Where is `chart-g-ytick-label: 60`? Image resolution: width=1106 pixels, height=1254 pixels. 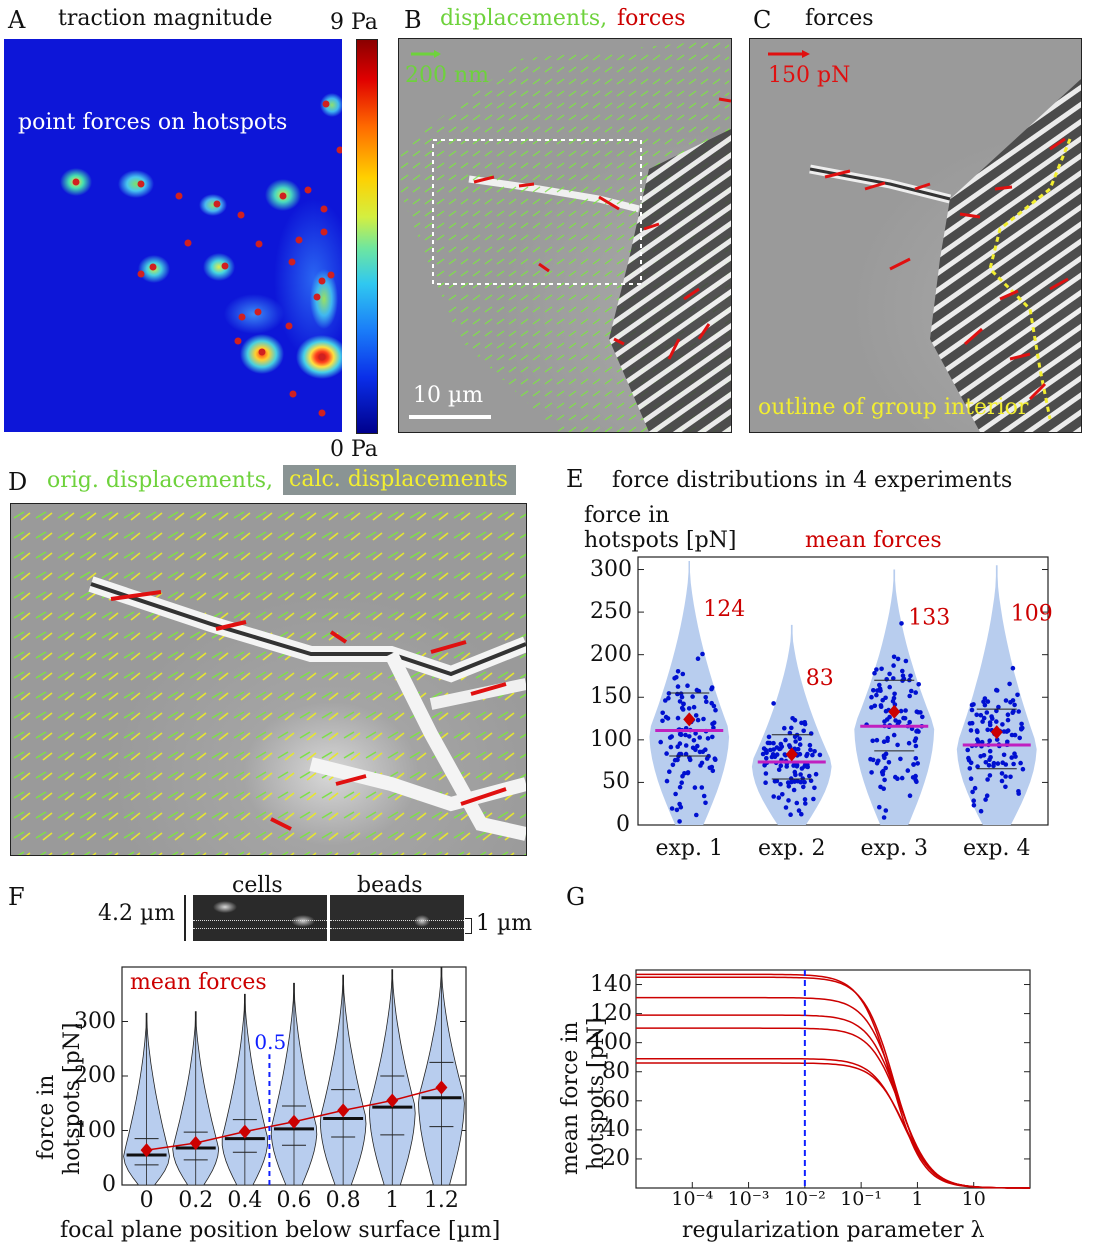 chart-g-ytick-label: 60 is located at coordinates (616, 1100).